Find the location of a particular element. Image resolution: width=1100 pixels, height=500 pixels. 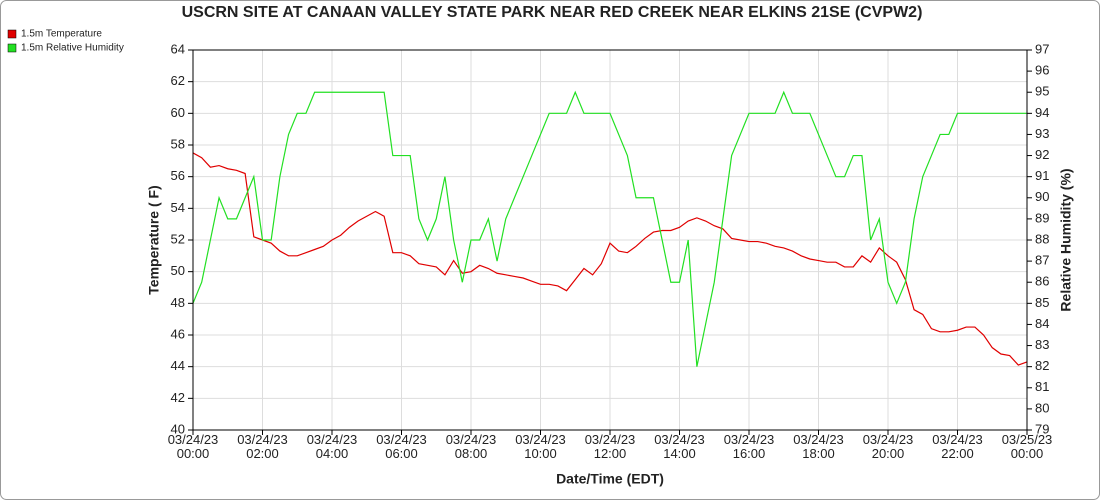

x-tick-label: 03/24/23 06:00 is located at coordinates (401, 446).